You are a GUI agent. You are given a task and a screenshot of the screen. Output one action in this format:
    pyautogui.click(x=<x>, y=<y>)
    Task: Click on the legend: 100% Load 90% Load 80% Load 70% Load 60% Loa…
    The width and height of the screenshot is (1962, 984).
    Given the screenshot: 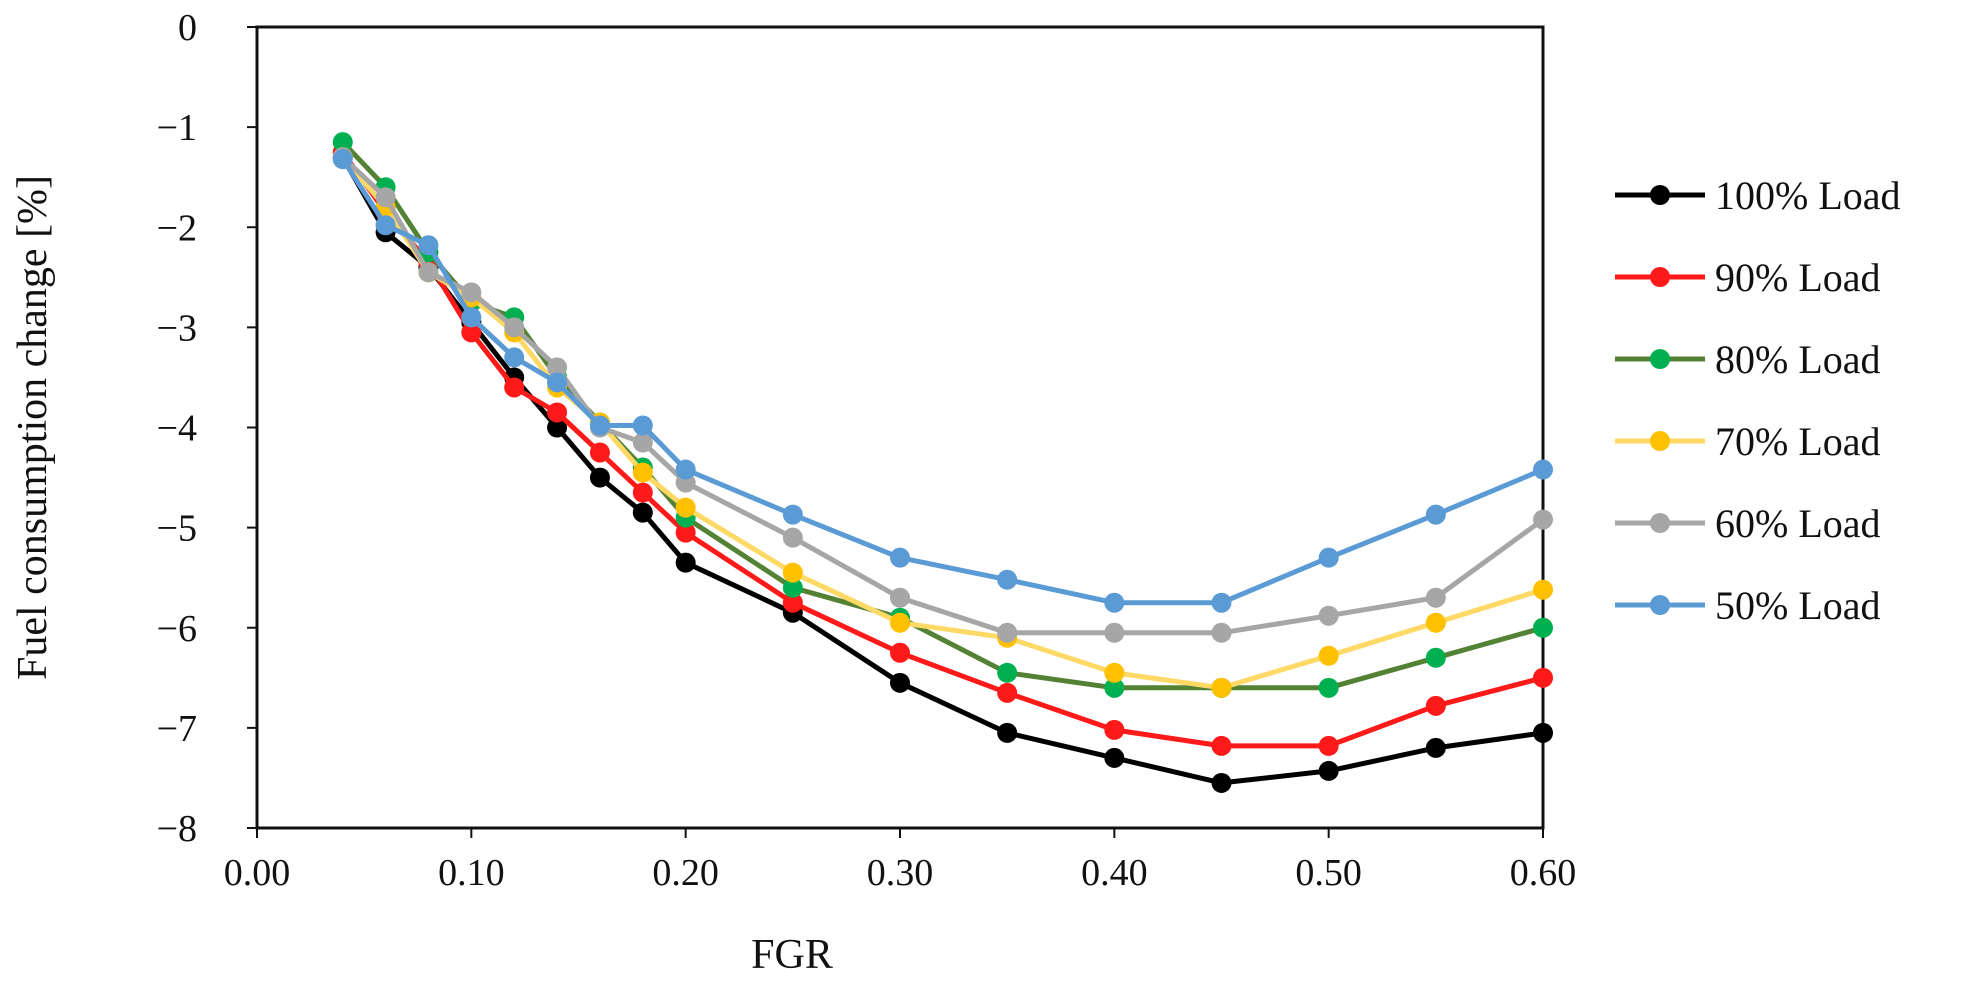 What is the action you would take?
    pyautogui.click(x=1758, y=400)
    